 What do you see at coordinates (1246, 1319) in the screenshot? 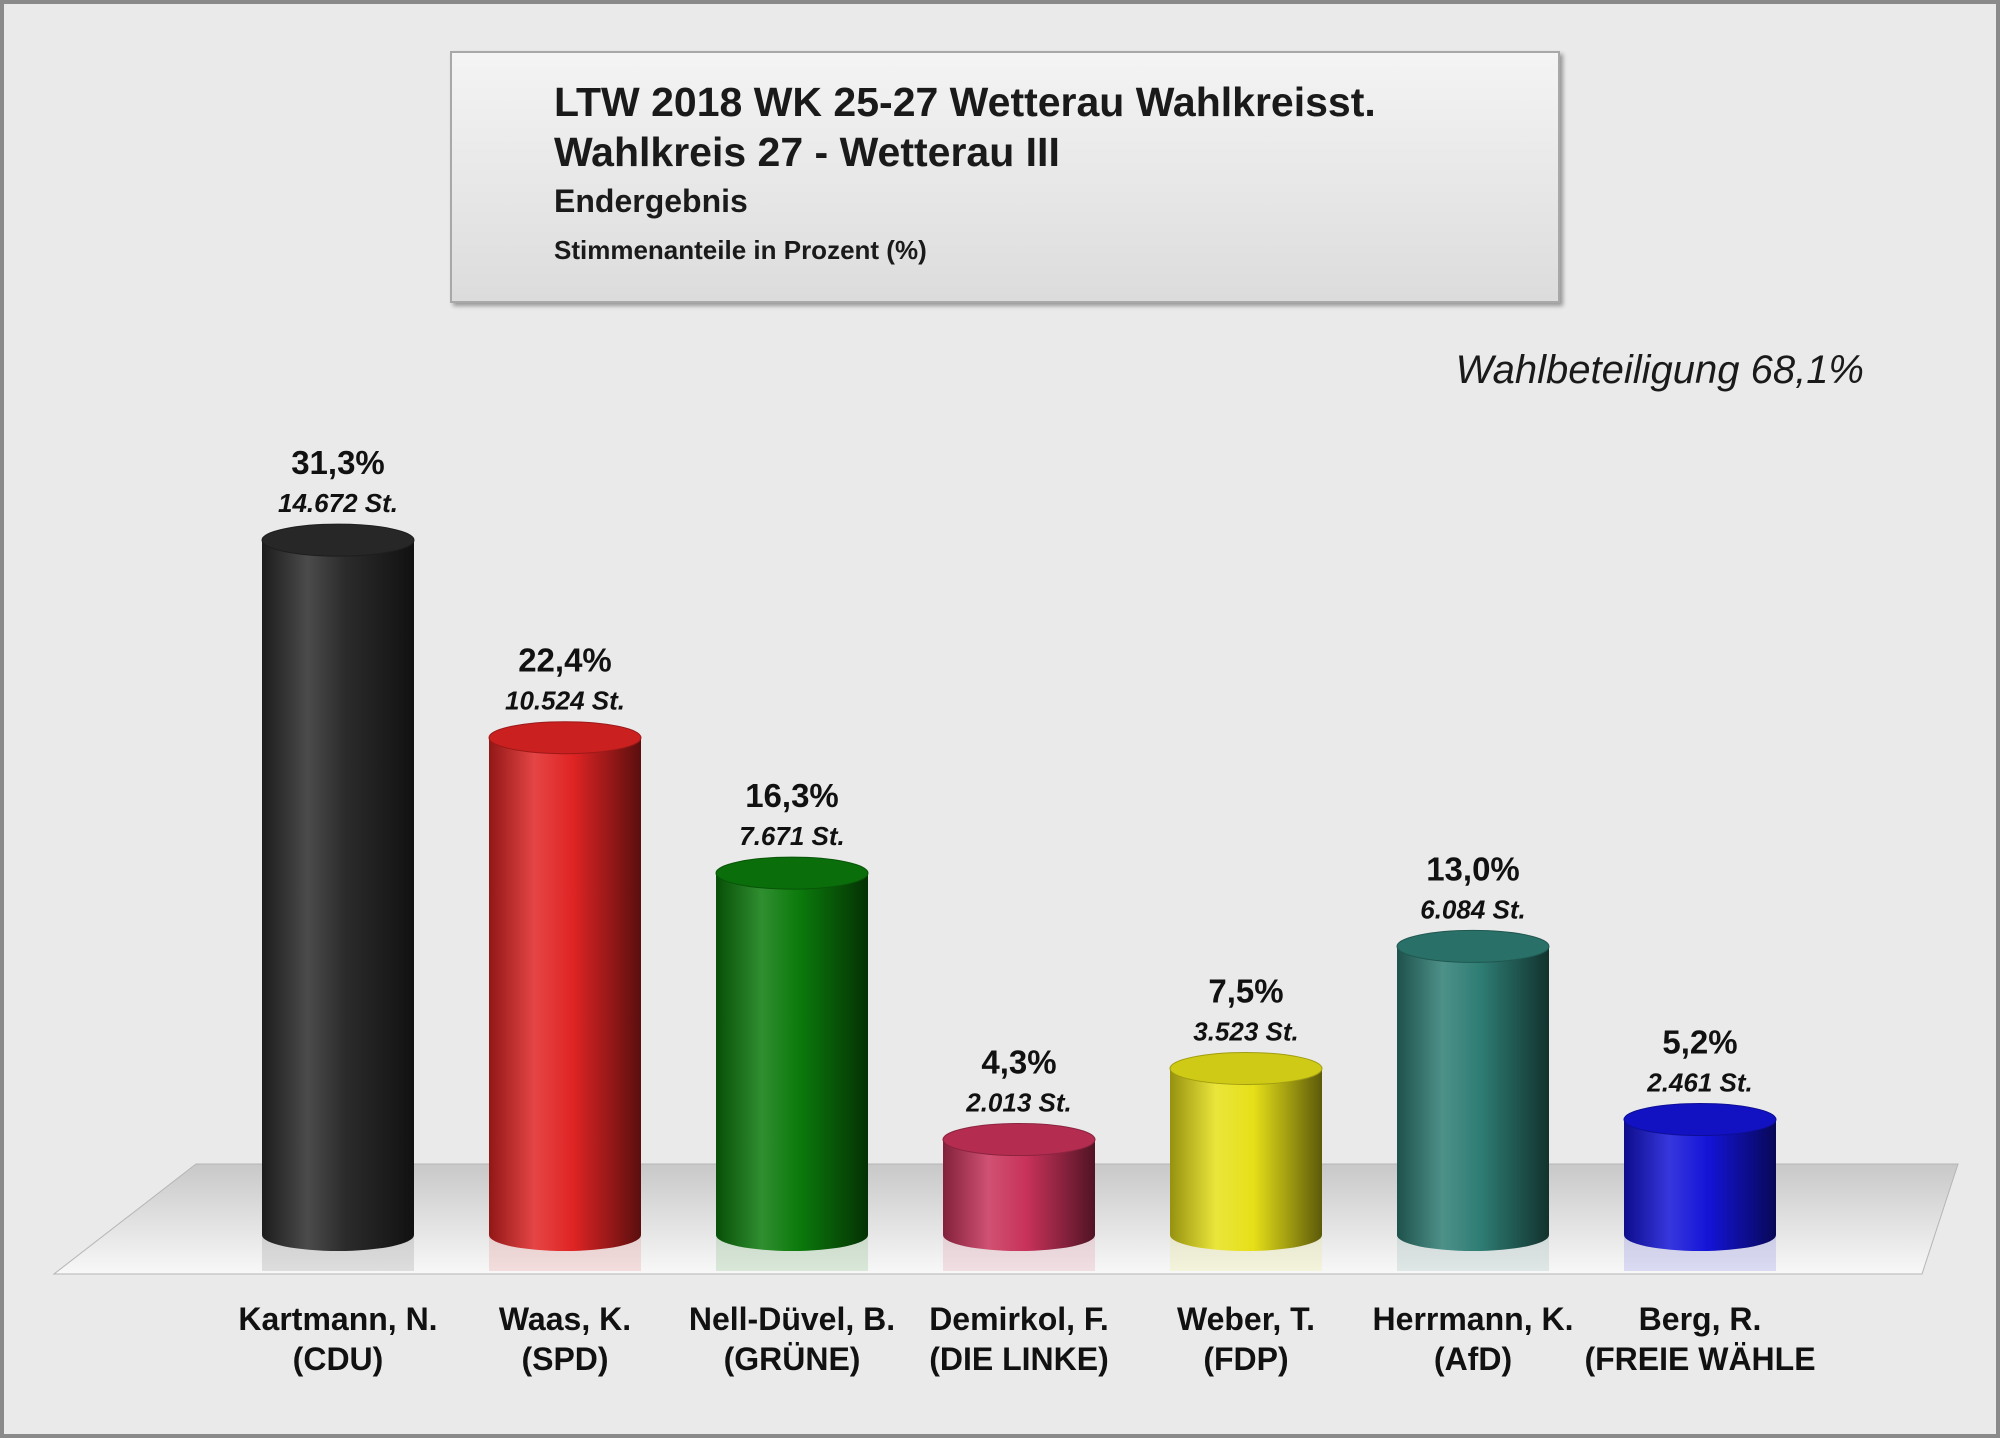
I see `category-label-name: Weber, T.` at bounding box center [1246, 1319].